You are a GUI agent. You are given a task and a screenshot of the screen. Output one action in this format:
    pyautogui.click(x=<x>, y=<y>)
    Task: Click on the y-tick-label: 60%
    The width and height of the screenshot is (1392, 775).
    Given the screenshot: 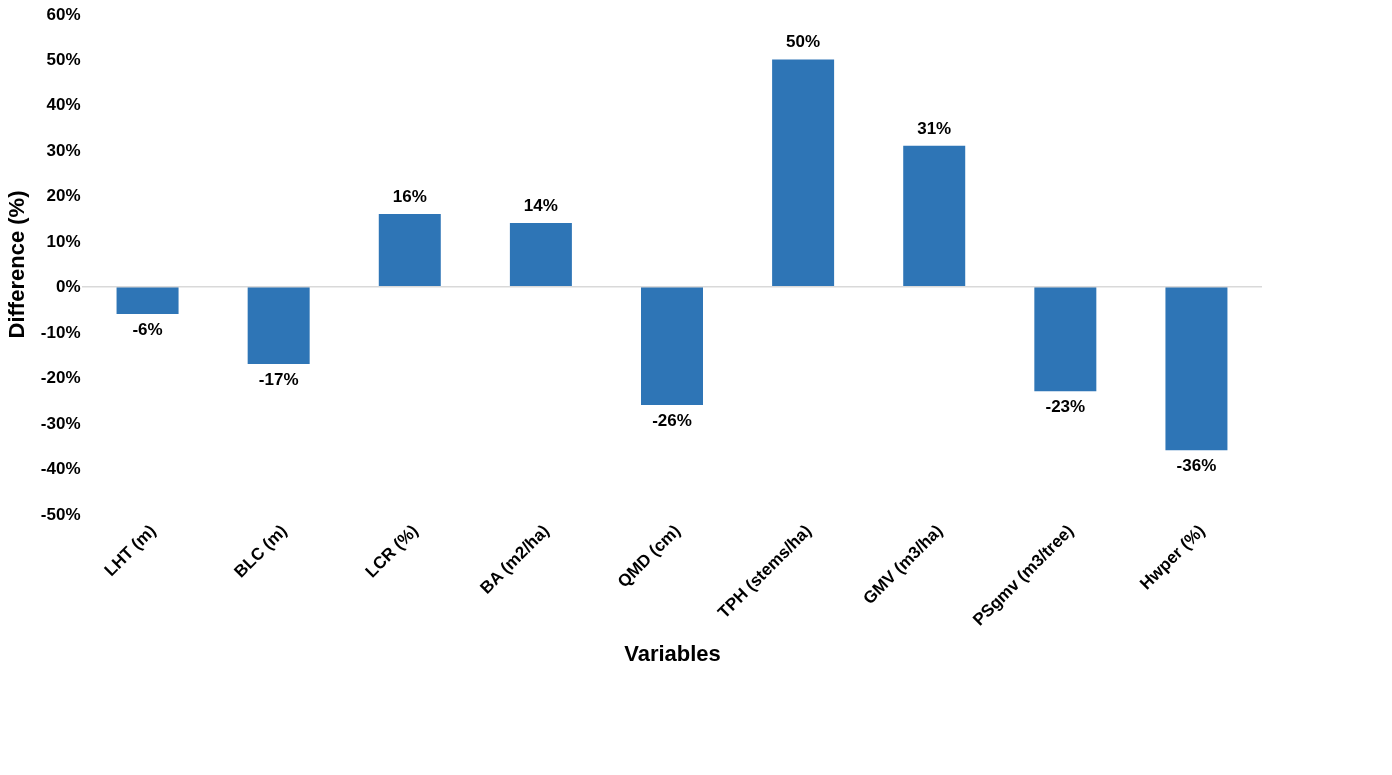 What is the action you would take?
    pyautogui.click(x=63, y=14)
    